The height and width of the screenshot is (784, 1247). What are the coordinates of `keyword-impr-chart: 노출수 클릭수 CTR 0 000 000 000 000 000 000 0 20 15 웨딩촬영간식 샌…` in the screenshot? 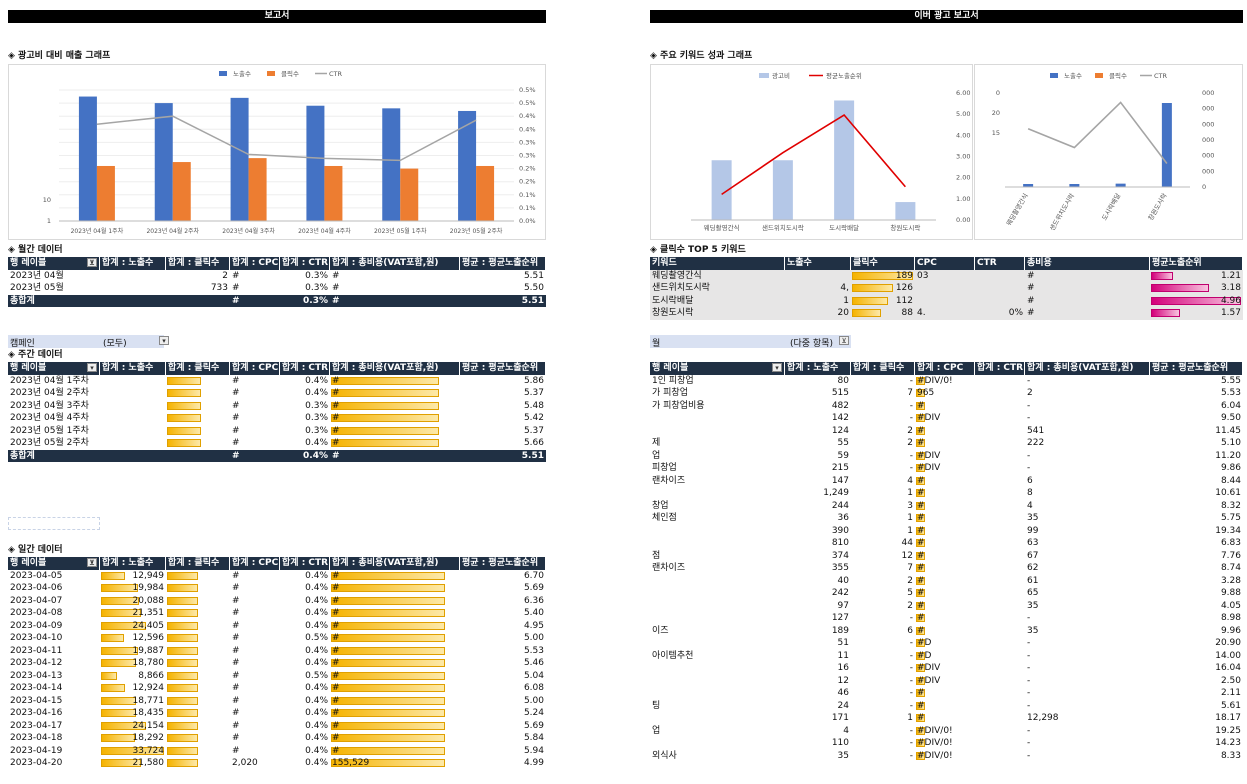 It's located at (1108, 152).